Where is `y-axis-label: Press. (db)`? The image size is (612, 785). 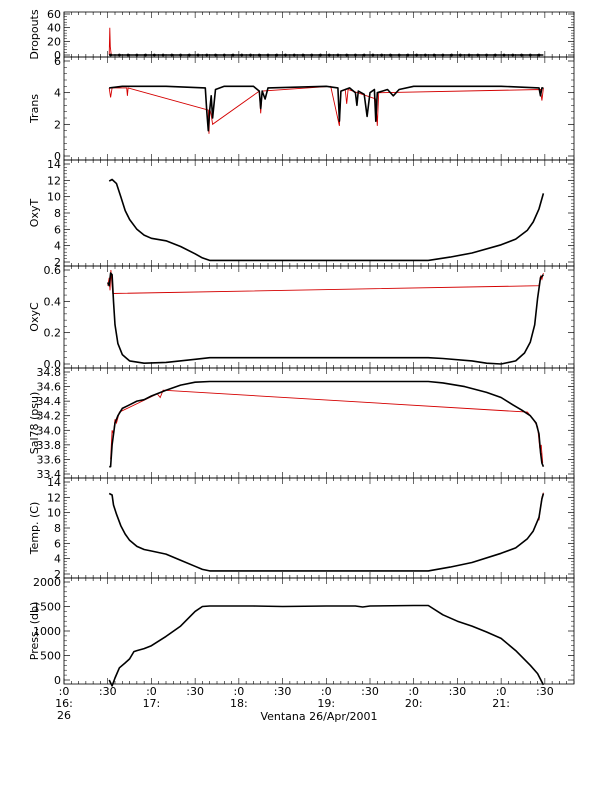 y-axis-label: Press. (db) is located at coordinates (34, 631).